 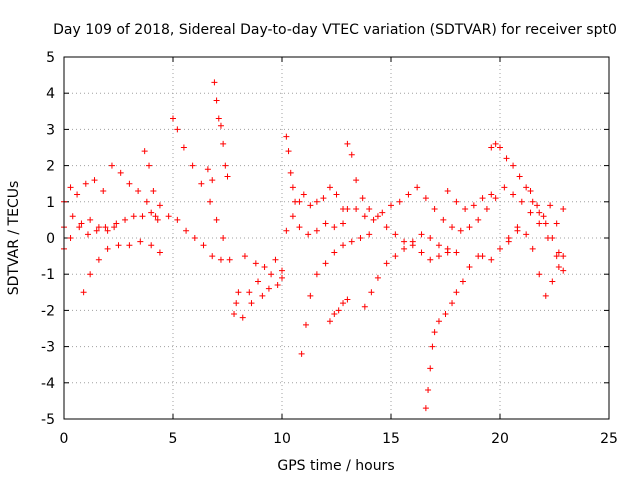 I want to click on y-tick-label: -3, so click(x=48, y=348).